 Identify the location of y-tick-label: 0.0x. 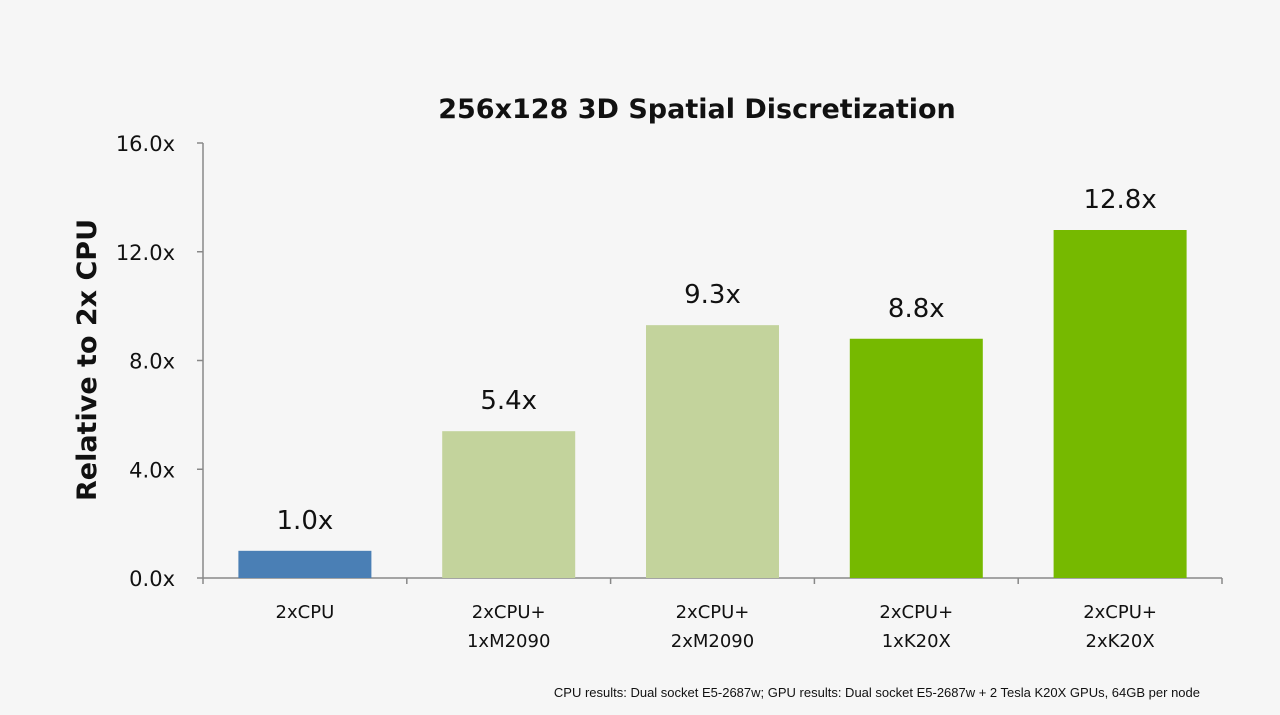
(152, 579).